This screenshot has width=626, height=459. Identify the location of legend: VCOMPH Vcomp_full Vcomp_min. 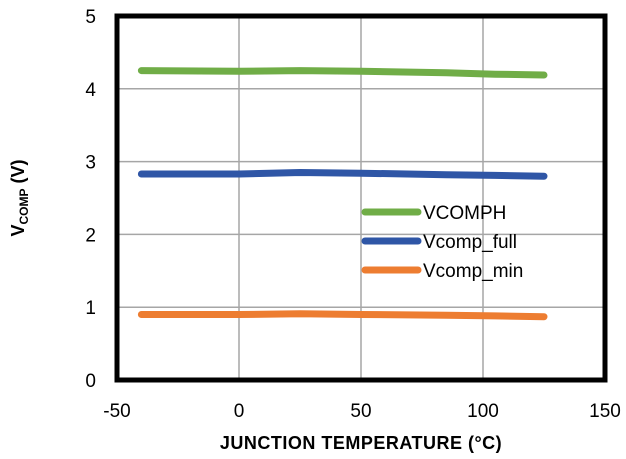
(442, 242).